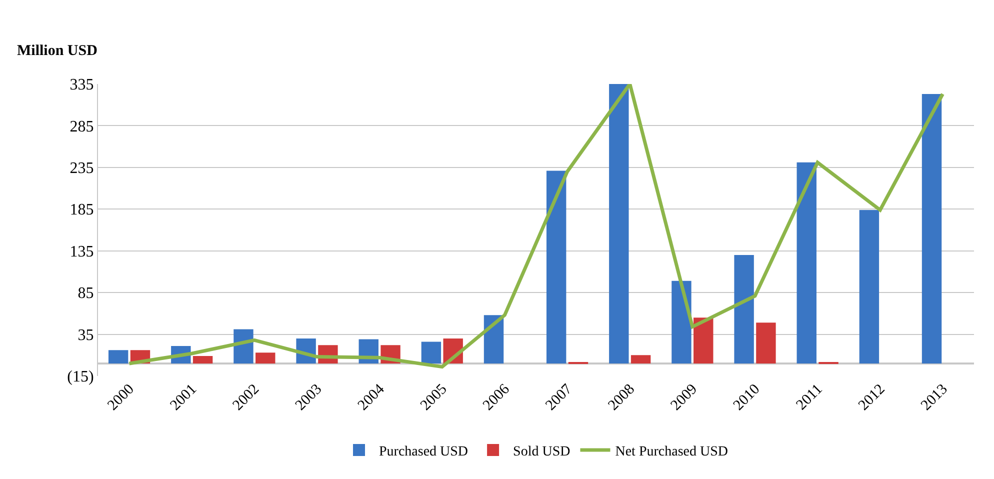  Describe the element at coordinates (82, 210) in the screenshot. I see `y-tick-label: 185` at that location.